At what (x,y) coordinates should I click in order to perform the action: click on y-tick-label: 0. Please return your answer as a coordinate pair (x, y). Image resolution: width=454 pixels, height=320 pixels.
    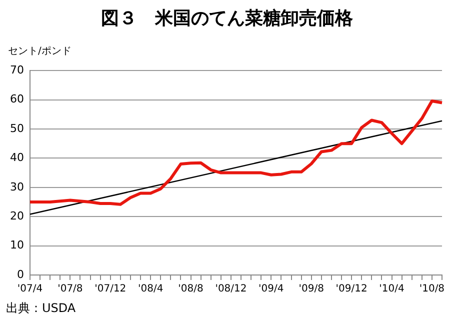
    Looking at the image, I should click on (20, 274).